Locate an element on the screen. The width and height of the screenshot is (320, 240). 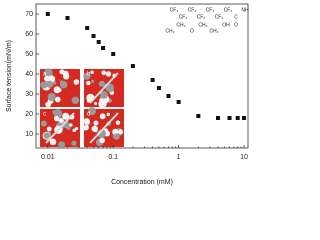
x-tick-label: 10 is located at coordinates (244, 157).